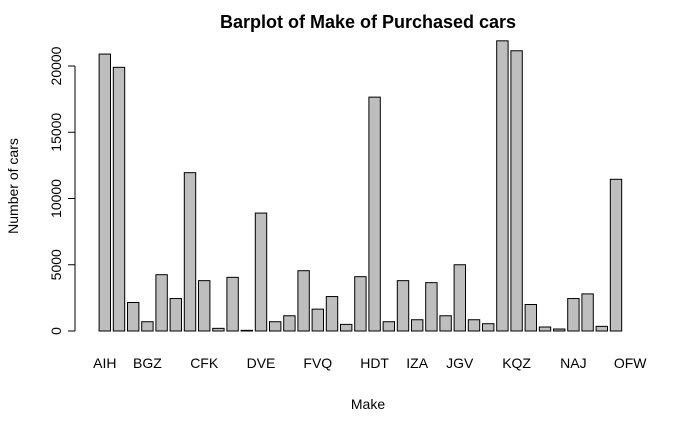 This screenshot has height=432, width=700. What do you see at coordinates (261, 363) in the screenshot?
I see `x-tick-label-3: DVE` at bounding box center [261, 363].